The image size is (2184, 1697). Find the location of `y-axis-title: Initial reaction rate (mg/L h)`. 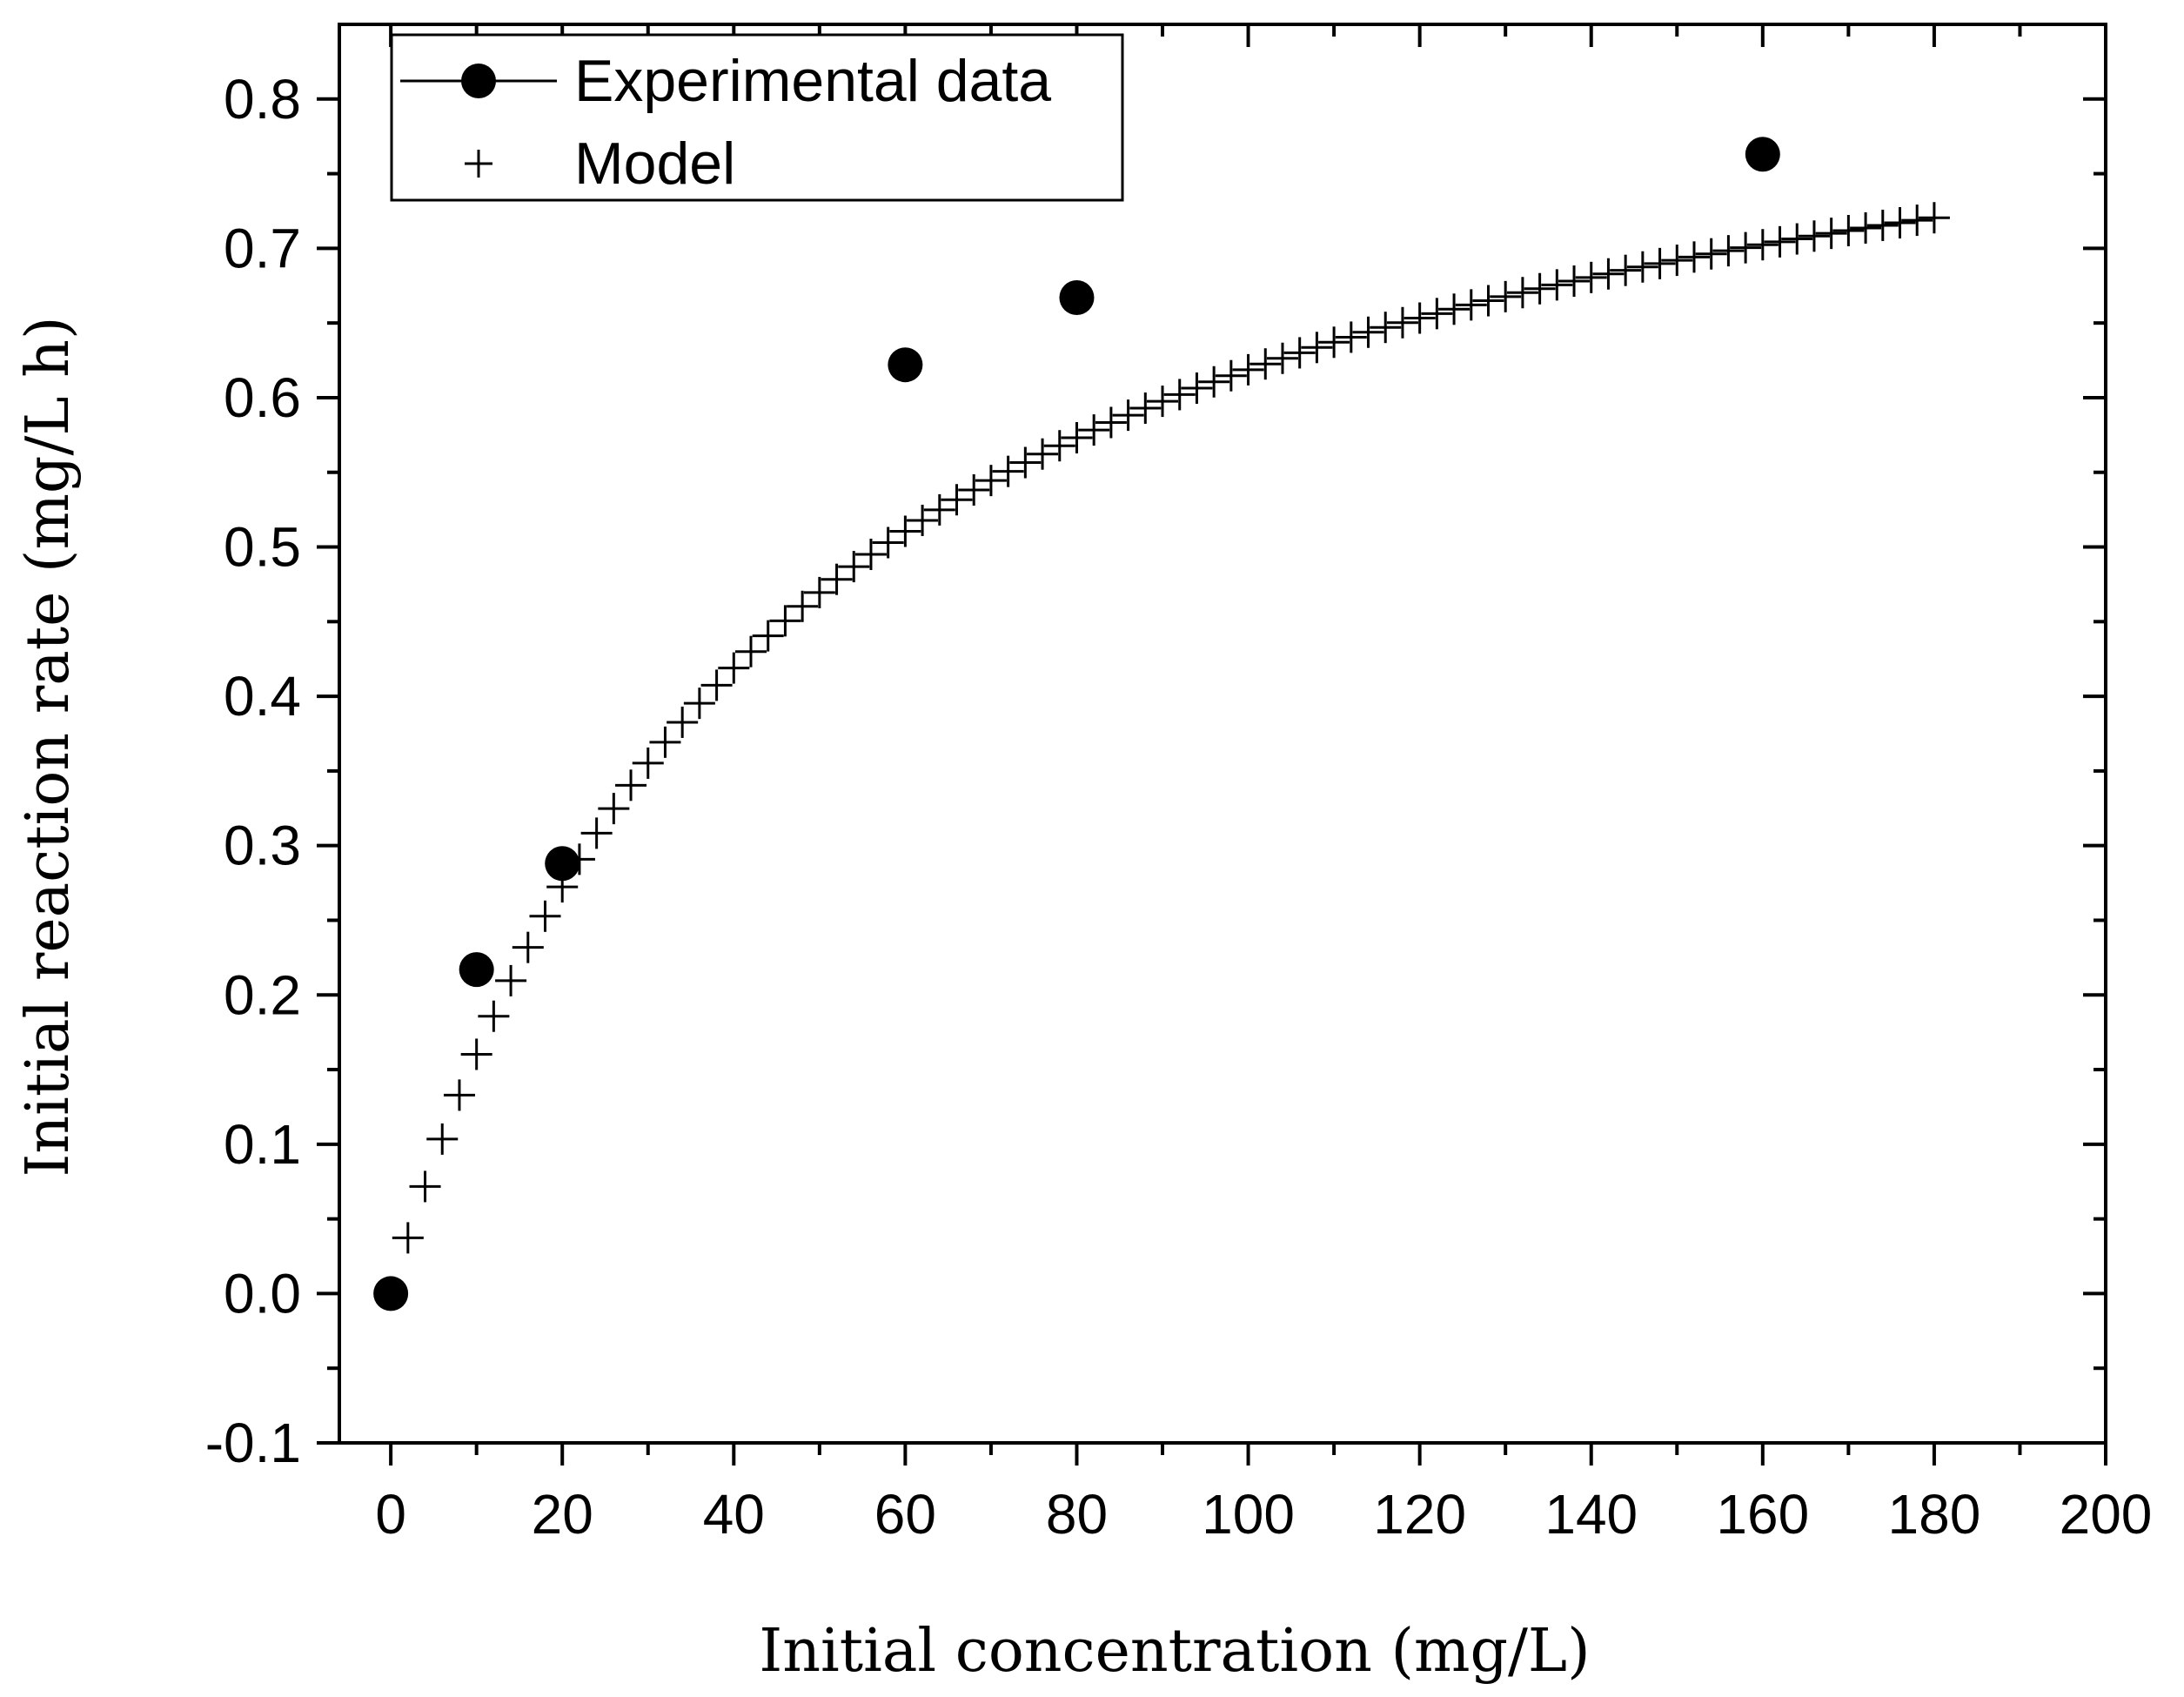

y-axis-title: Initial reaction rate (mg/L h) is located at coordinates (48, 747).